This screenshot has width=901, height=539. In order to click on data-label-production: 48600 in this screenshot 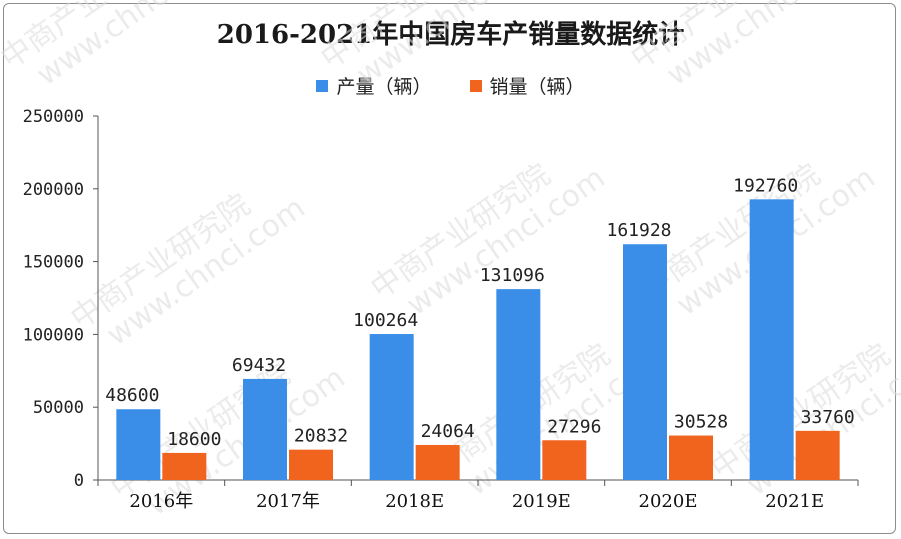, I will do `click(132, 395)`.